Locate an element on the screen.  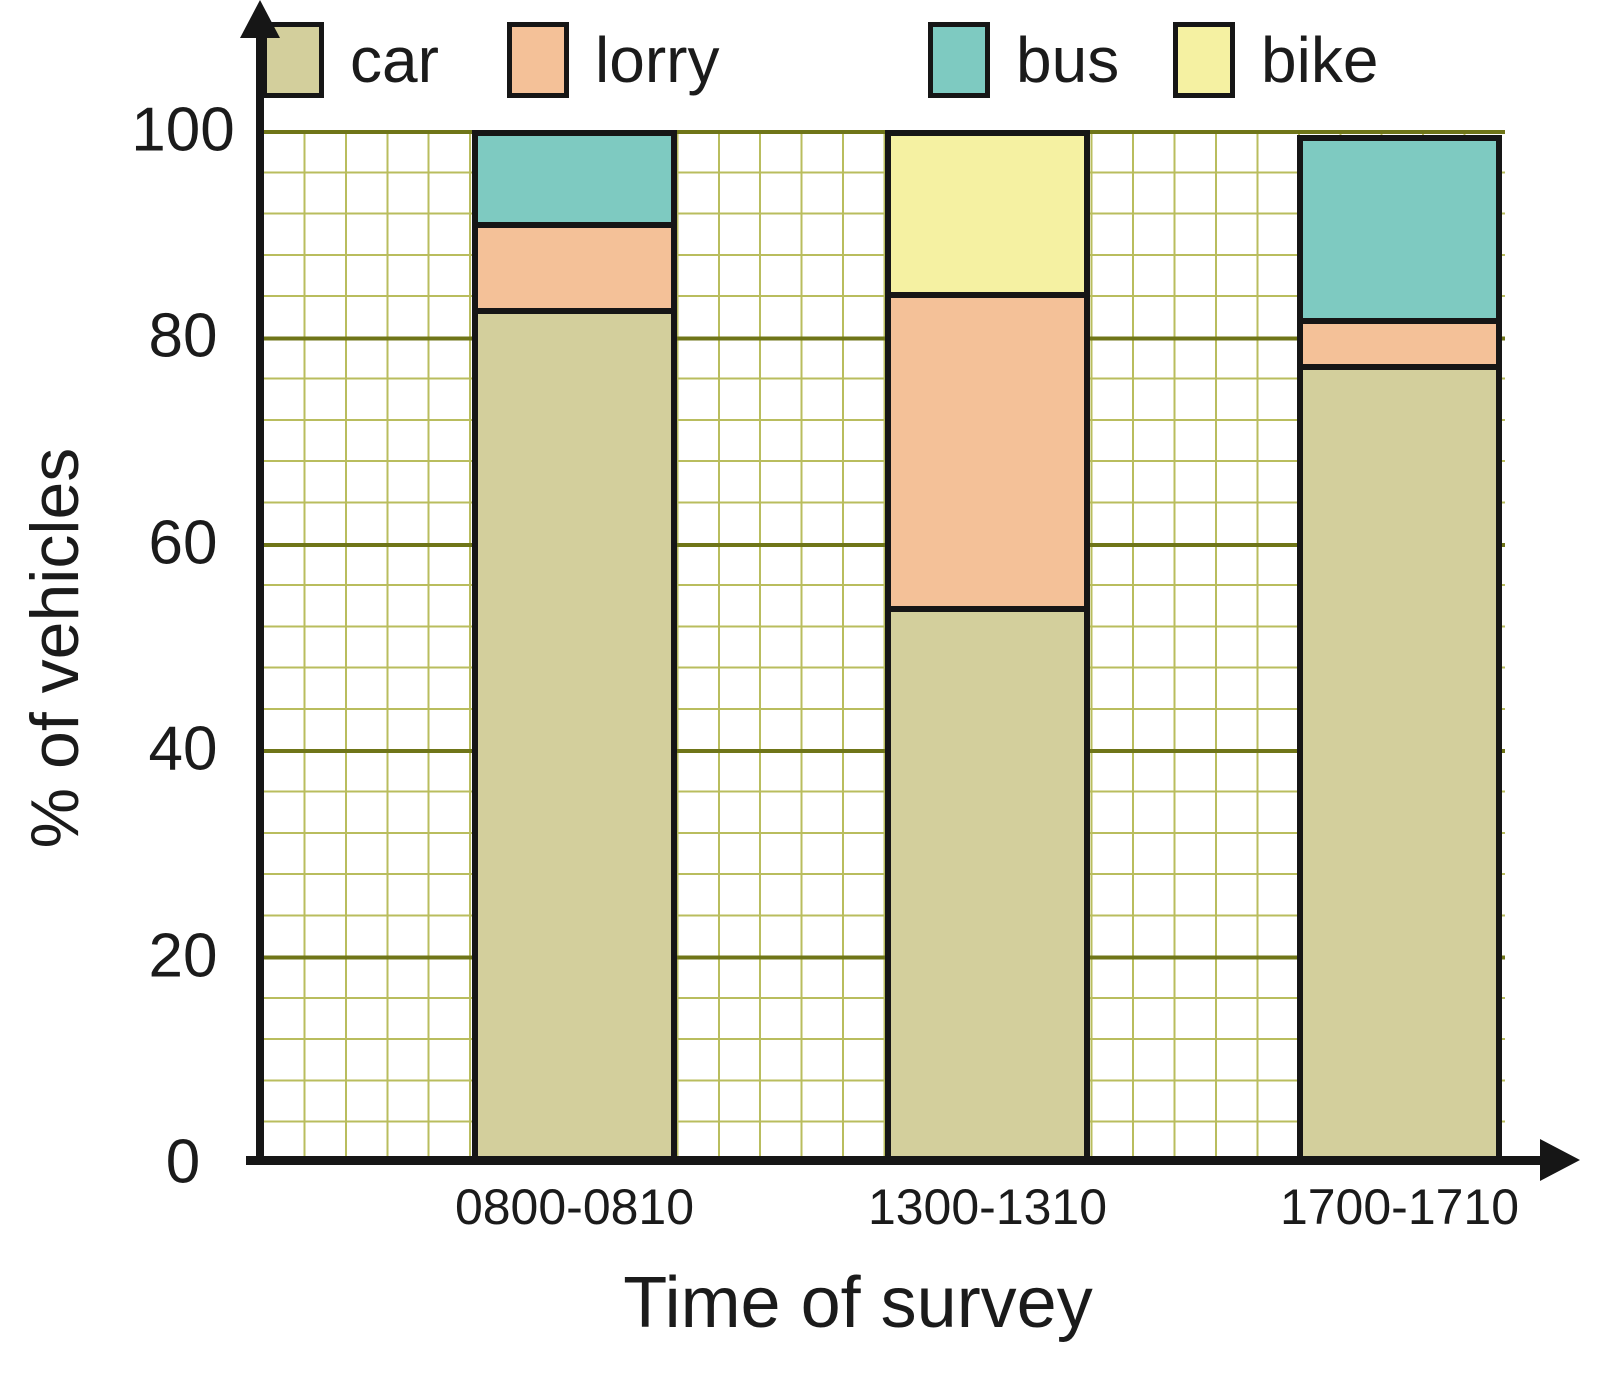
bar-segment-bike is located at coordinates (987, 214).